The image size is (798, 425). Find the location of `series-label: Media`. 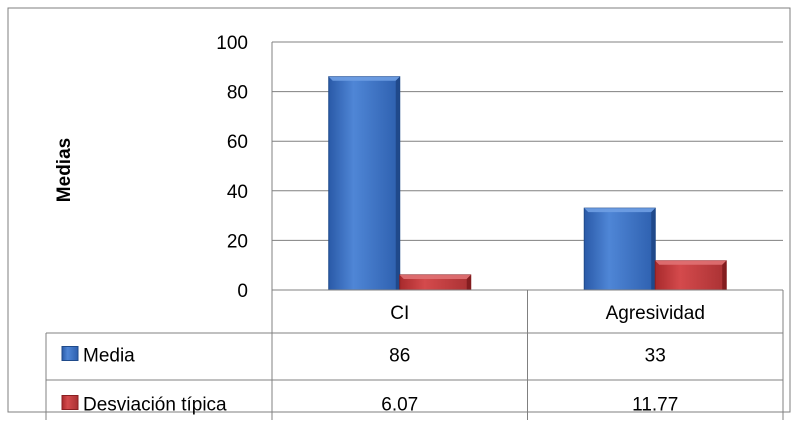

series-label: Media is located at coordinates (109, 356).